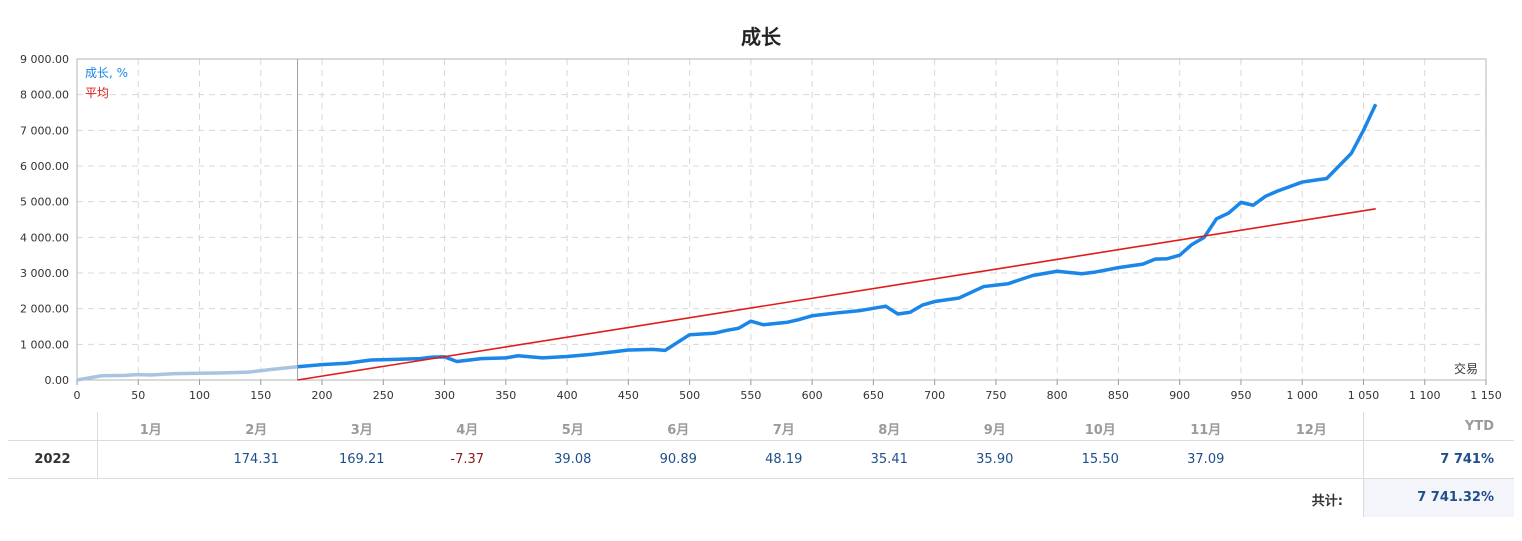  What do you see at coordinates (44, 237) in the screenshot?
I see `y-tick-label: 4 000.00` at bounding box center [44, 237].